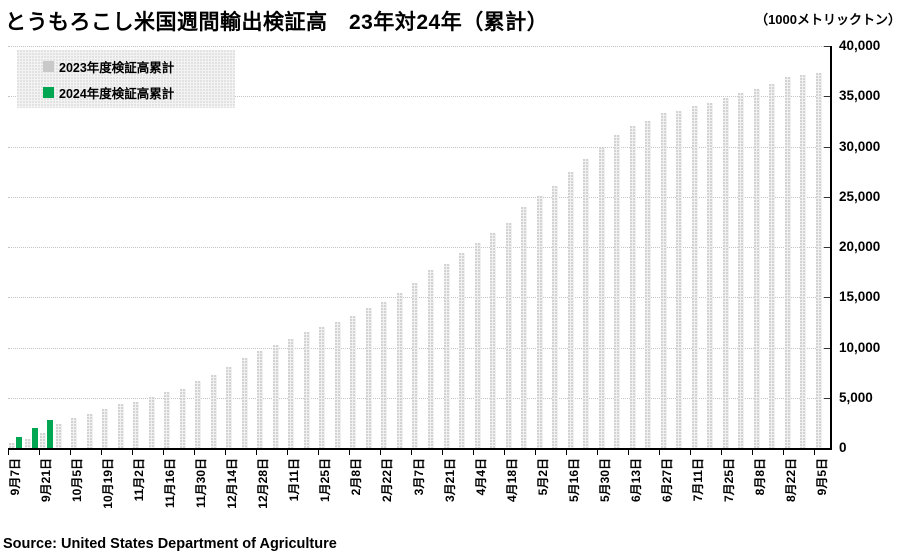 This screenshot has height=554, width=907. I want to click on x-axis-label: 8月22日, so click(790, 480).